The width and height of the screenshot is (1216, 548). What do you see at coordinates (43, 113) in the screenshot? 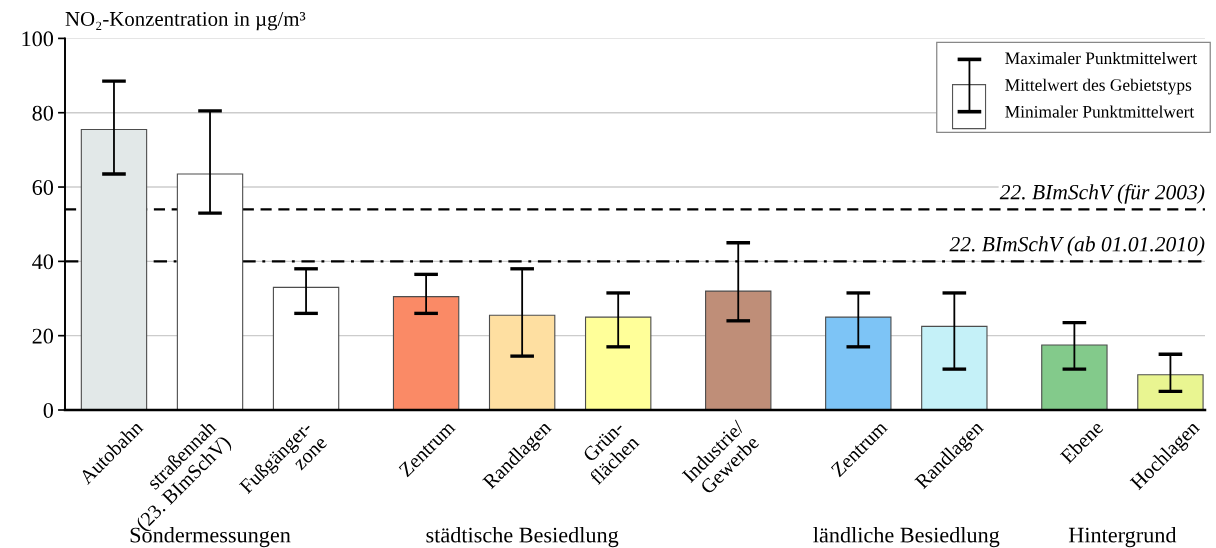
I see `y-tick-label: 80` at bounding box center [43, 113].